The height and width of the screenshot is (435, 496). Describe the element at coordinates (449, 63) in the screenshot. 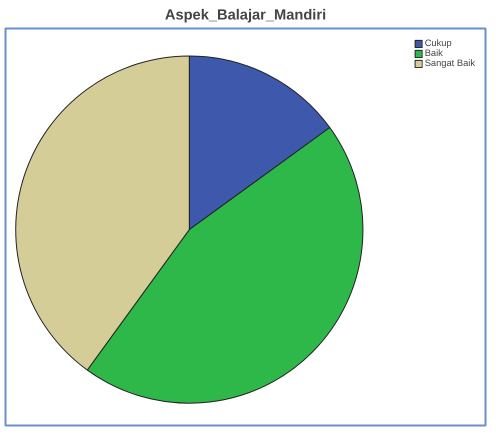

I see `legend-label: Sangat Baik` at that location.